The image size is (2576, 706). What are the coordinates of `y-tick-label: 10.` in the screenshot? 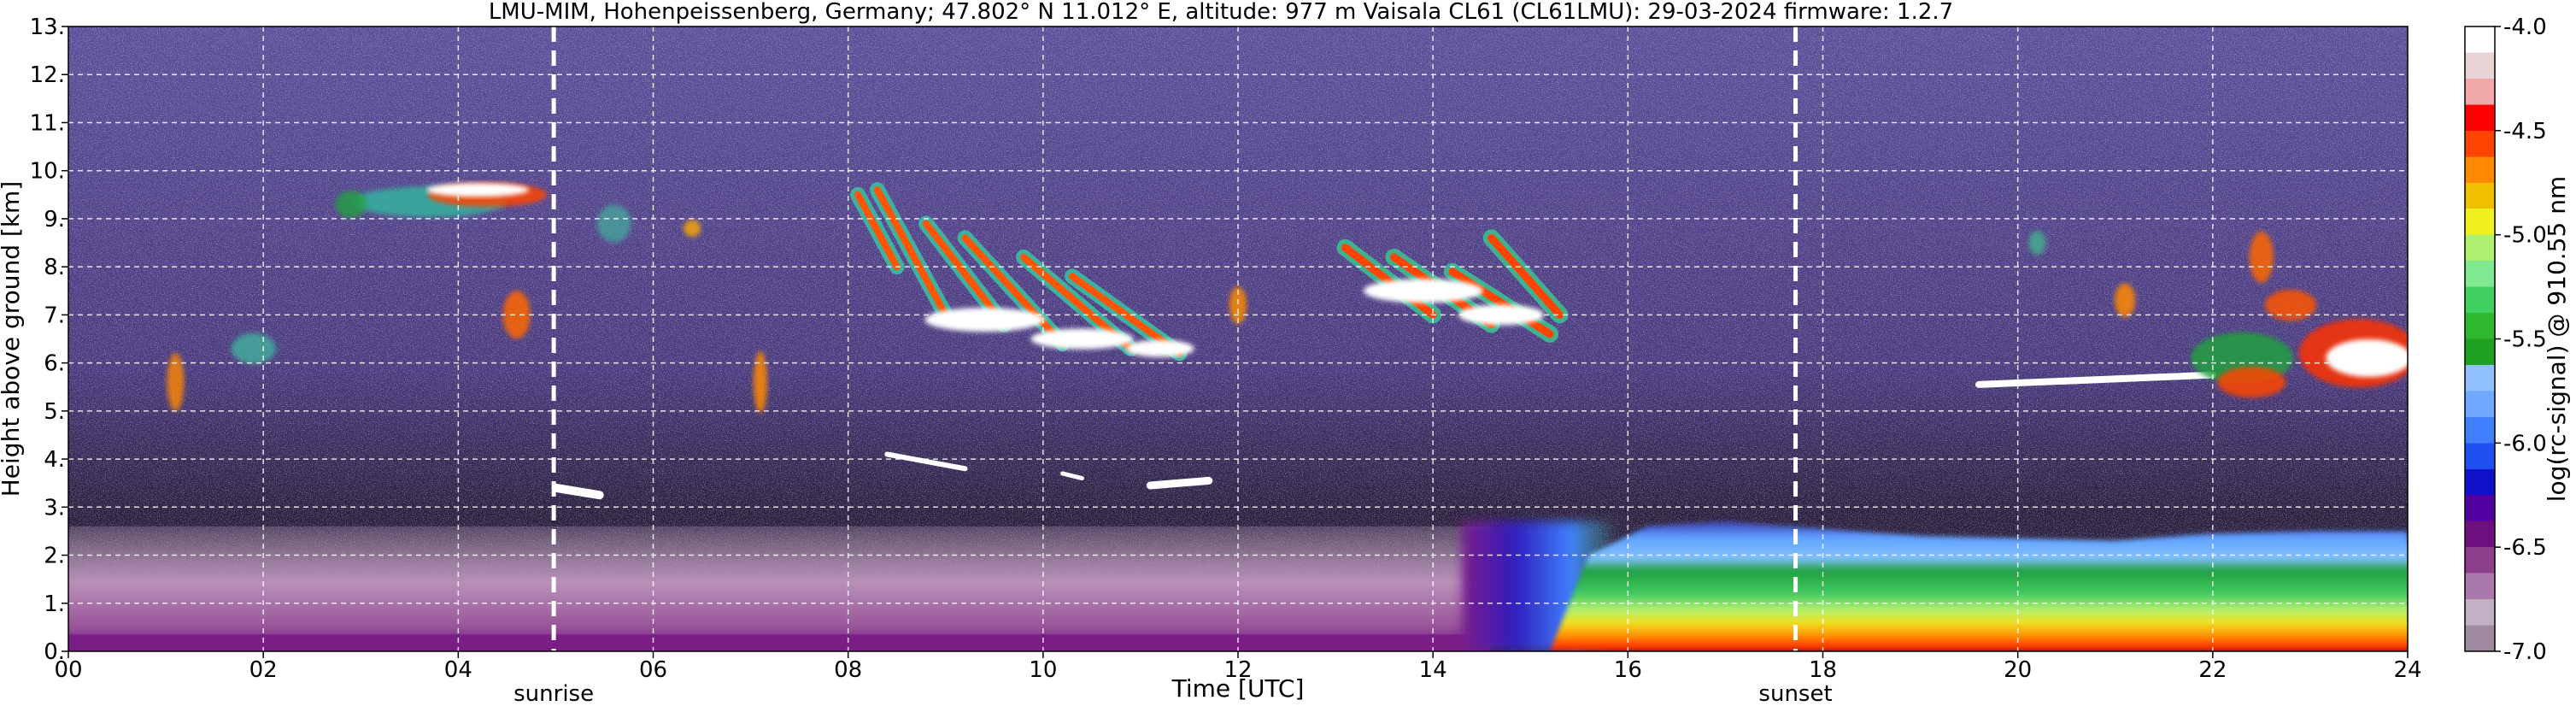 It's located at (47, 172).